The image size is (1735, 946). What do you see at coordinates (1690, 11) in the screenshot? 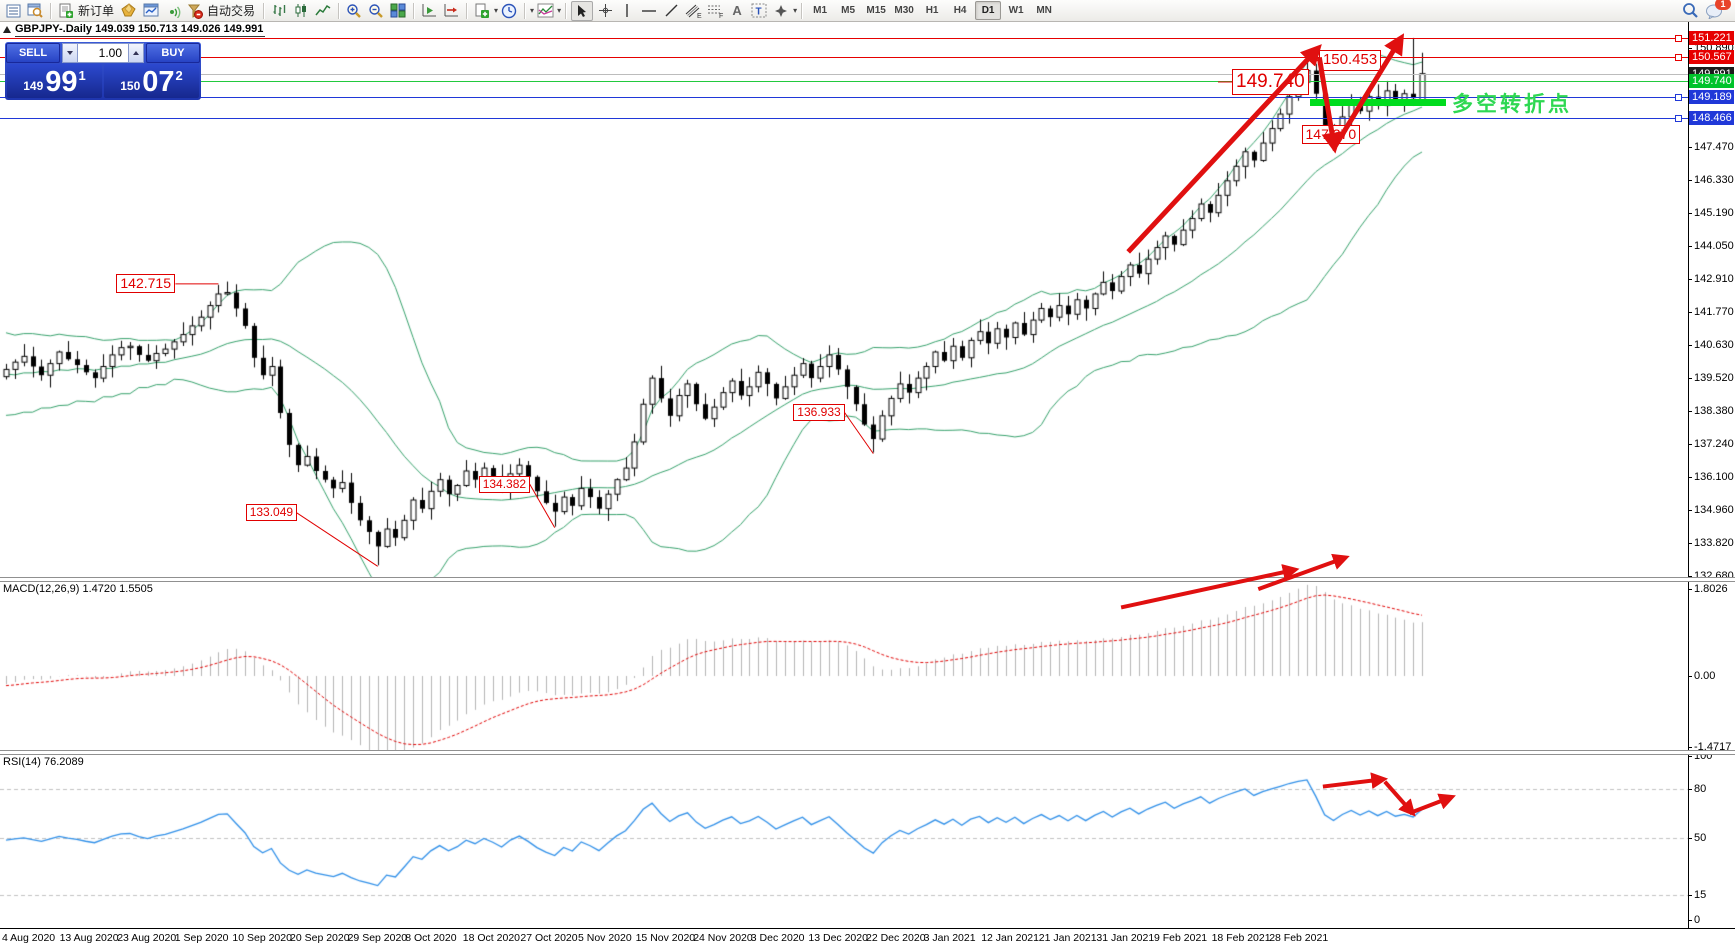
I see `search-icon` at bounding box center [1690, 11].